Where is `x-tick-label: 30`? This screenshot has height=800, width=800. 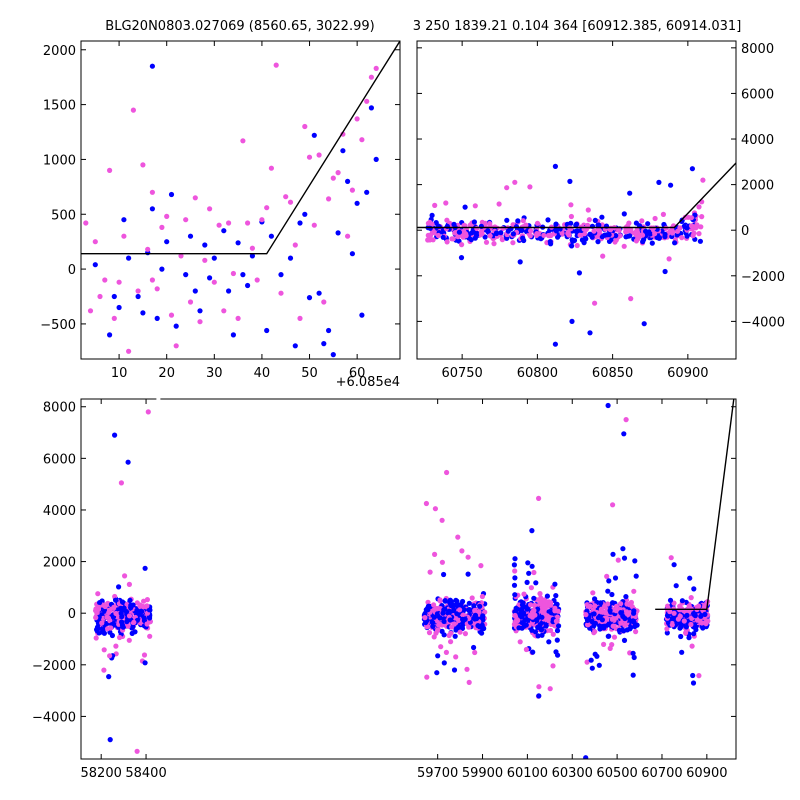
x-tick-label: 30 is located at coordinates (214, 373).